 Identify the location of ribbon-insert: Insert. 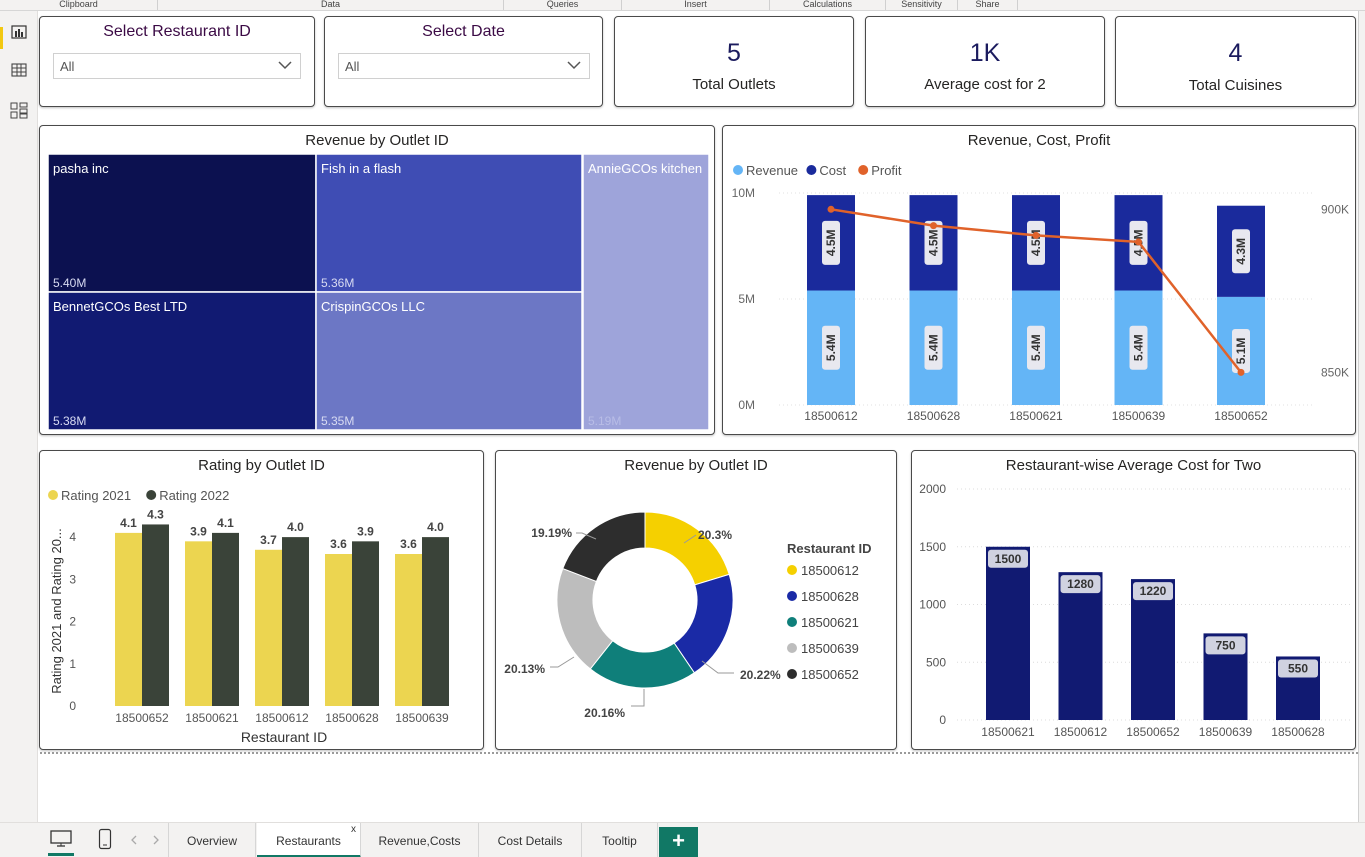
(696, 5).